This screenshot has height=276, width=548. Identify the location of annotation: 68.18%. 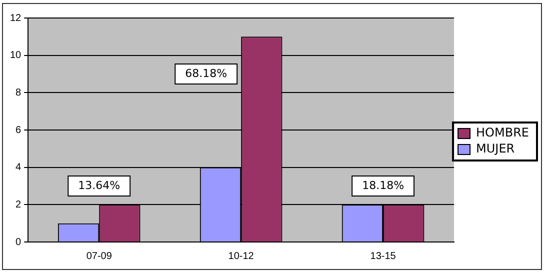
(206, 73).